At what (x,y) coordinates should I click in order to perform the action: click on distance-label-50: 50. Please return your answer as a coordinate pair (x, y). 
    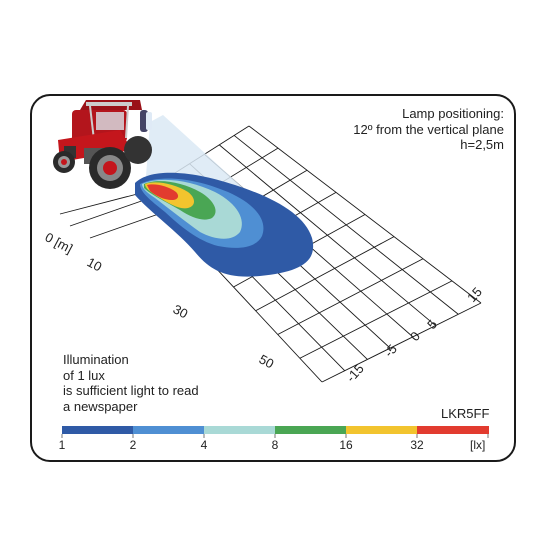
    Looking at the image, I should click on (267, 361).